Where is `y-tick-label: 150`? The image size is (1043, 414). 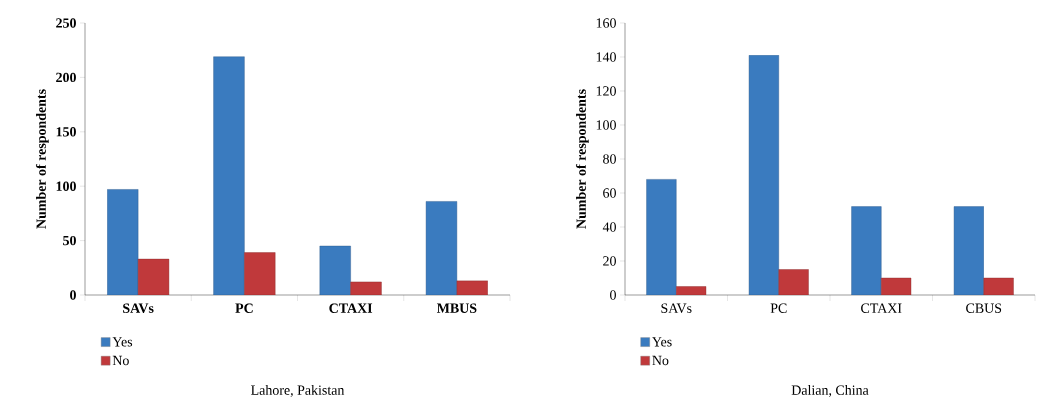 y-tick-label: 150 is located at coordinates (66, 132).